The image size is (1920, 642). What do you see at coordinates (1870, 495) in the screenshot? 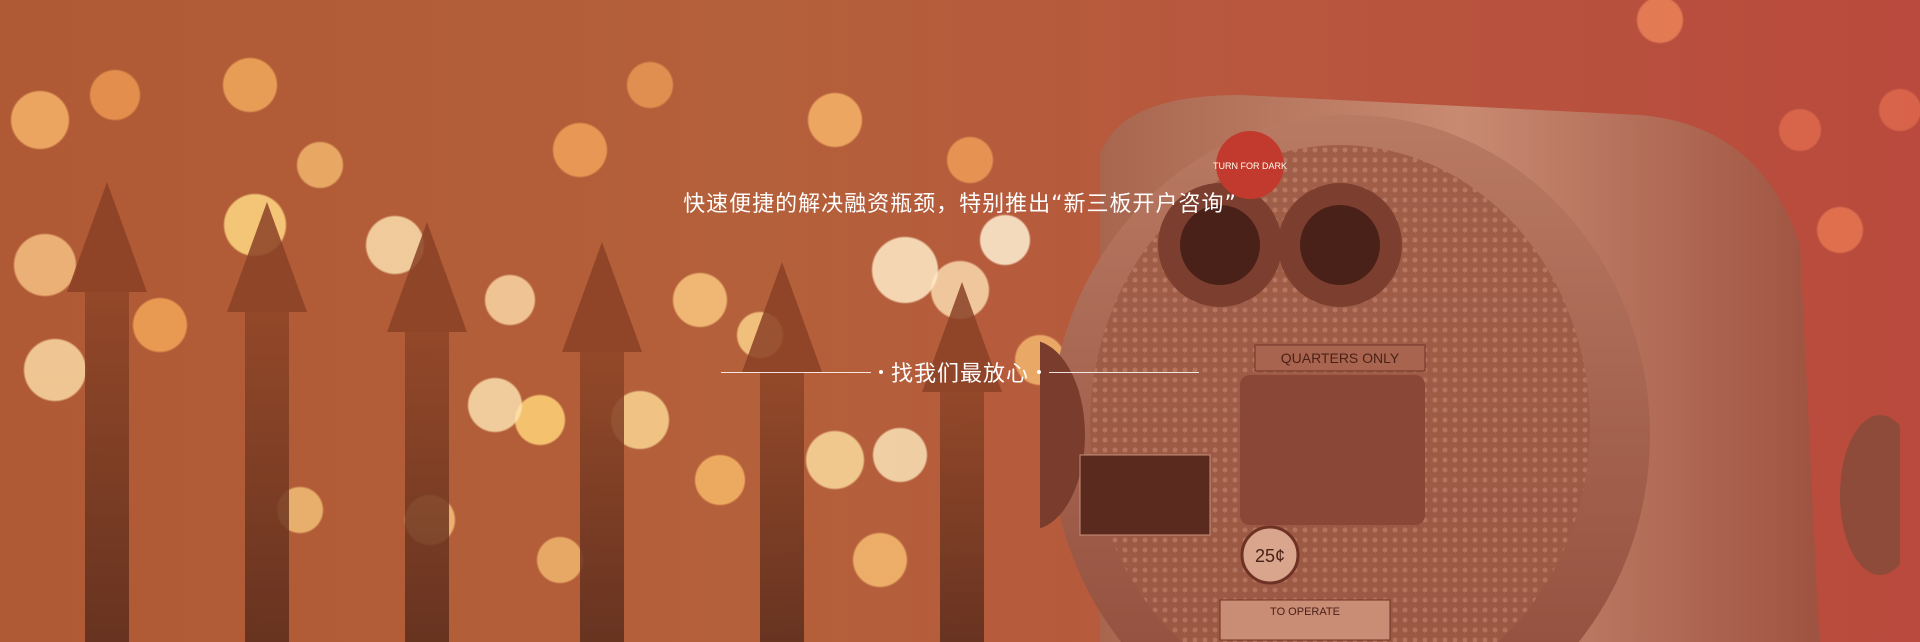
I see `viewer-right-knob` at bounding box center [1870, 495].